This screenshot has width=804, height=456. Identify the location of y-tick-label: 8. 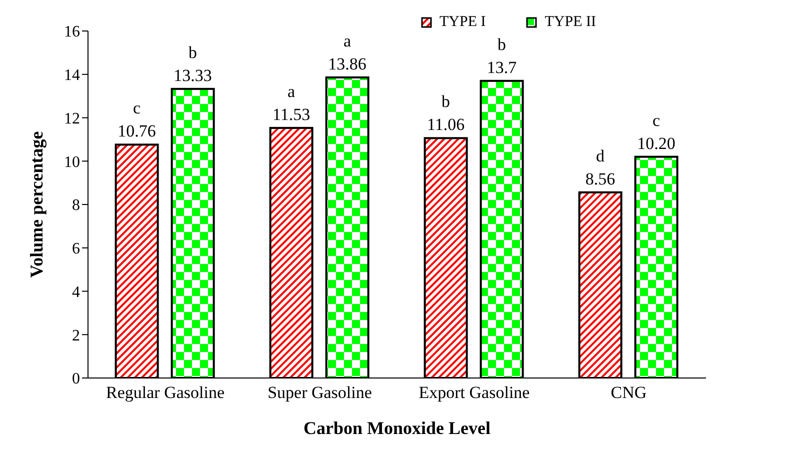
(76, 205).